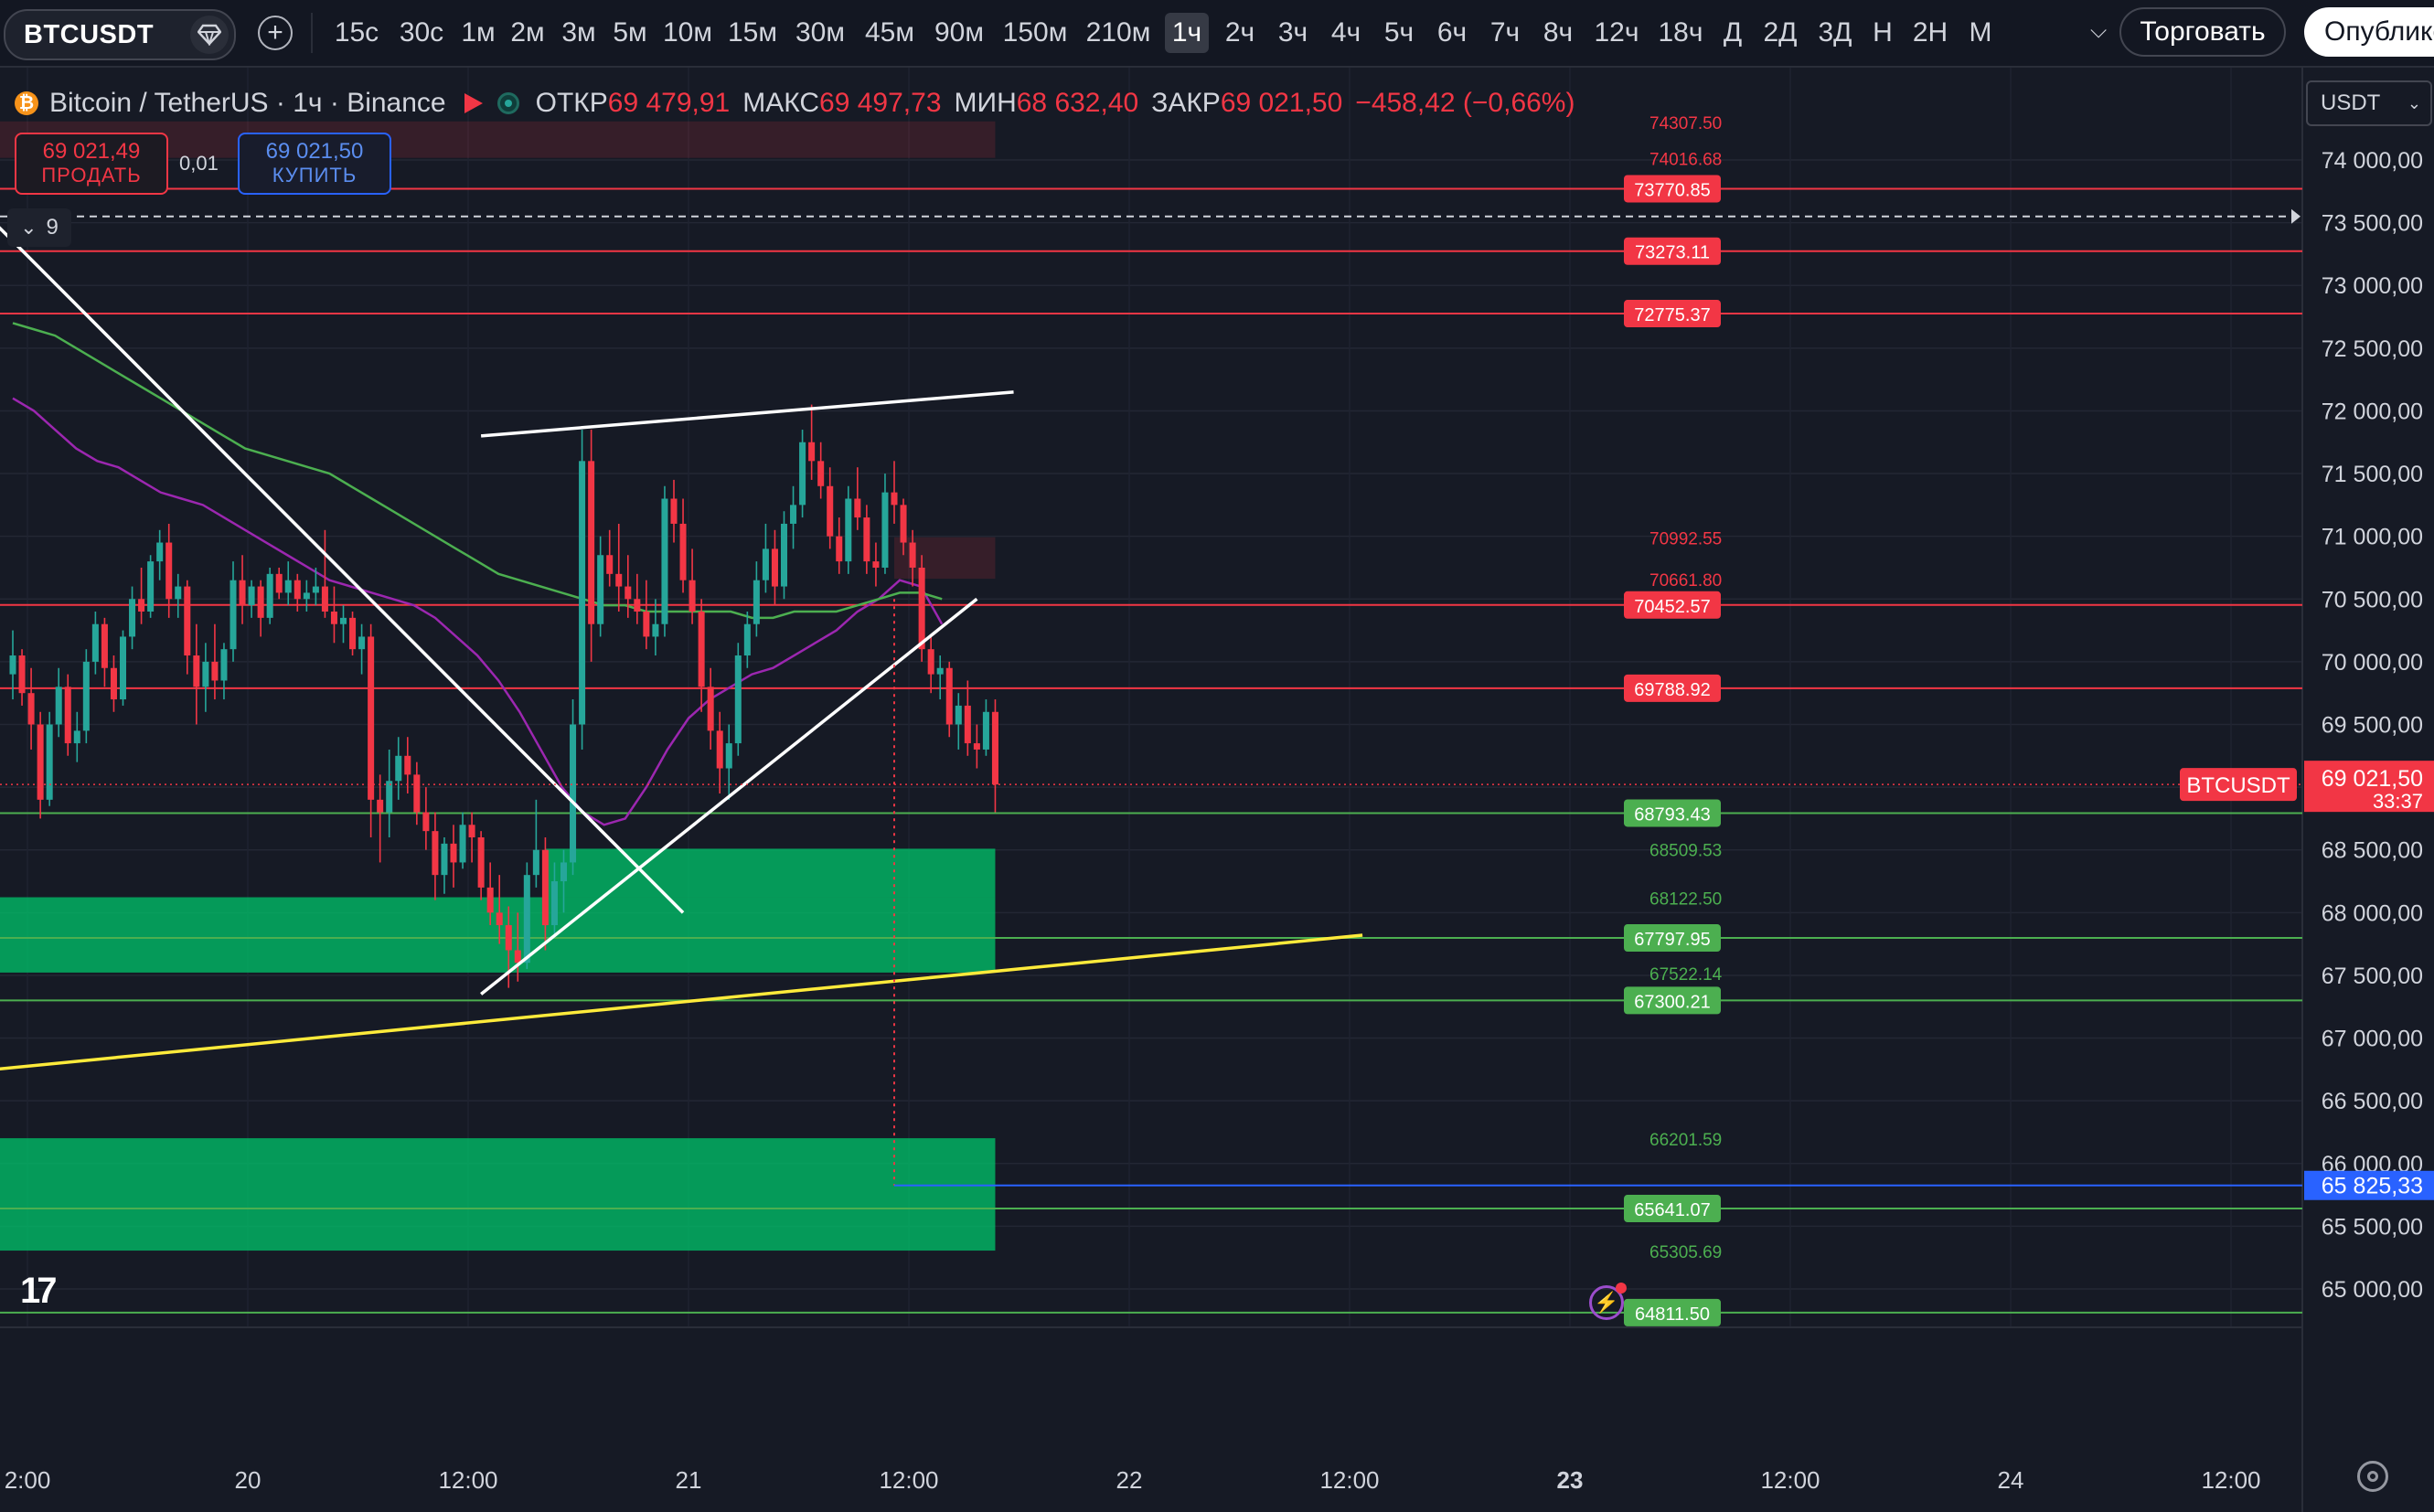 The height and width of the screenshot is (1512, 2434). I want to click on price-tick-label: 65 500,00, so click(2372, 1227).